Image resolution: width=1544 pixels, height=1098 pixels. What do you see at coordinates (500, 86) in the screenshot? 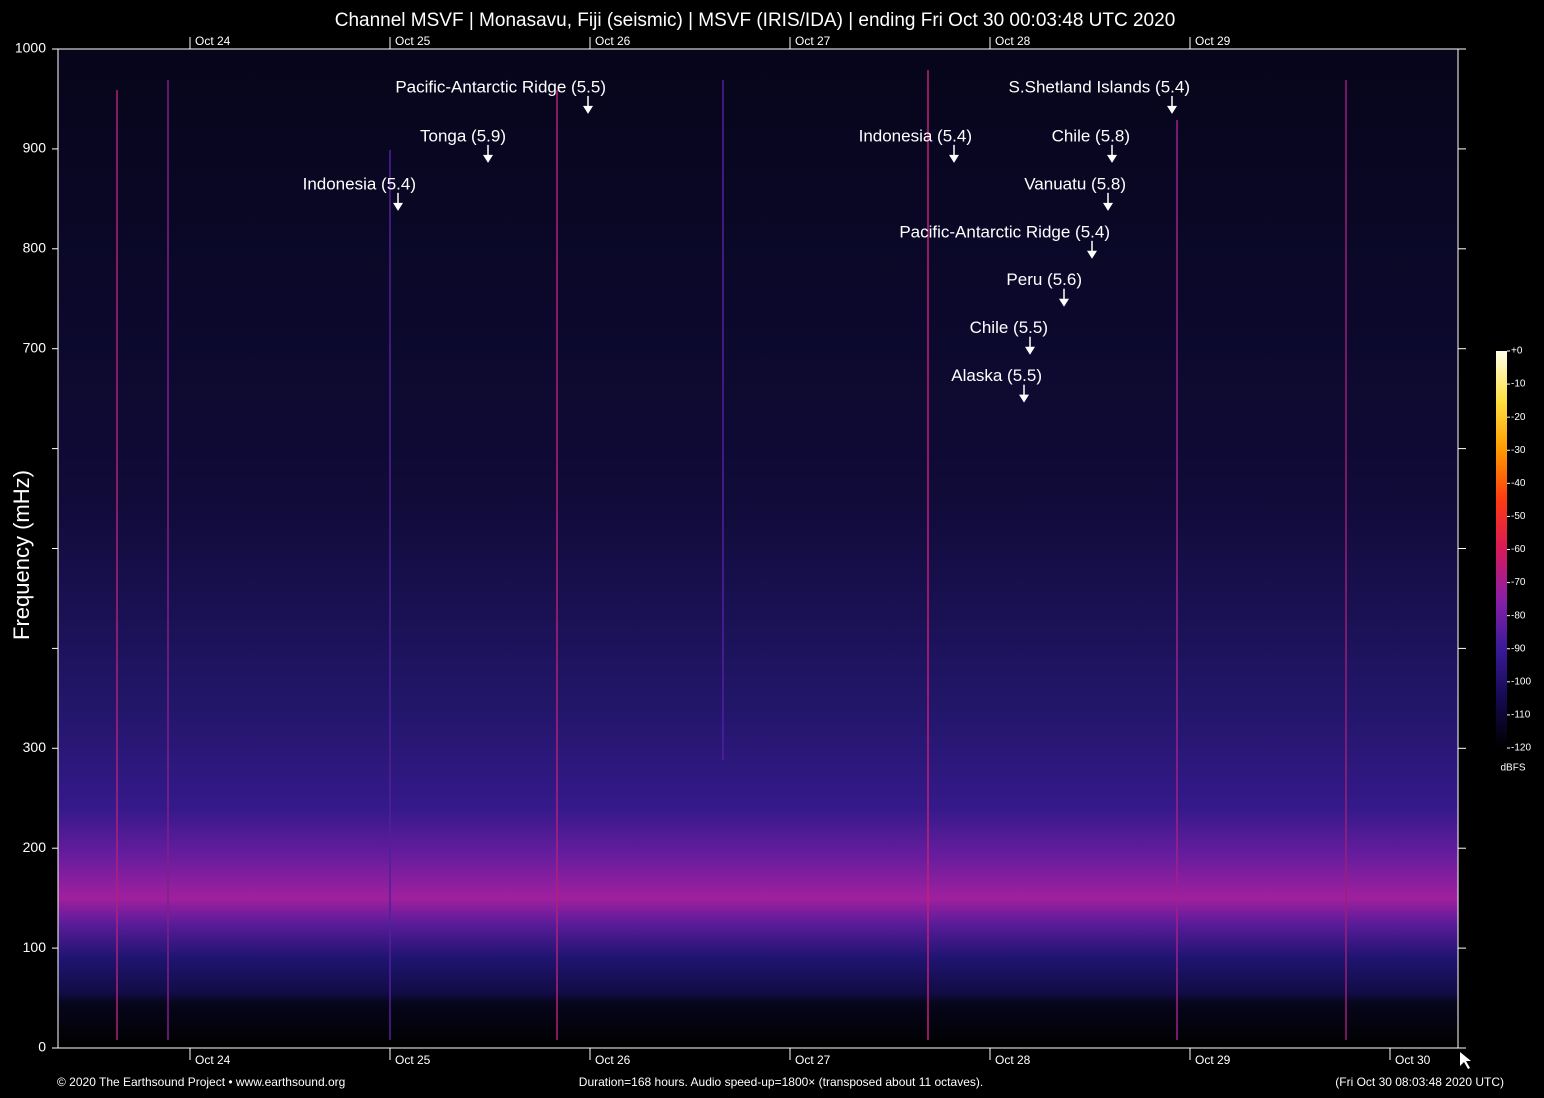
I see `annotation-label: Pacific-Antarctic Ridge (5.5)` at bounding box center [500, 86].